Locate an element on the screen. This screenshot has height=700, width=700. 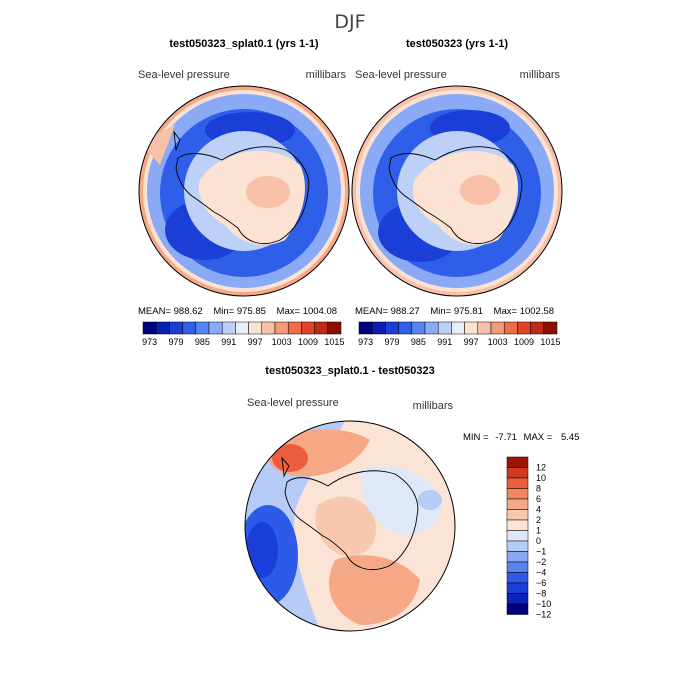
colorbar-tick-label: 10 is located at coordinates (541, 478).